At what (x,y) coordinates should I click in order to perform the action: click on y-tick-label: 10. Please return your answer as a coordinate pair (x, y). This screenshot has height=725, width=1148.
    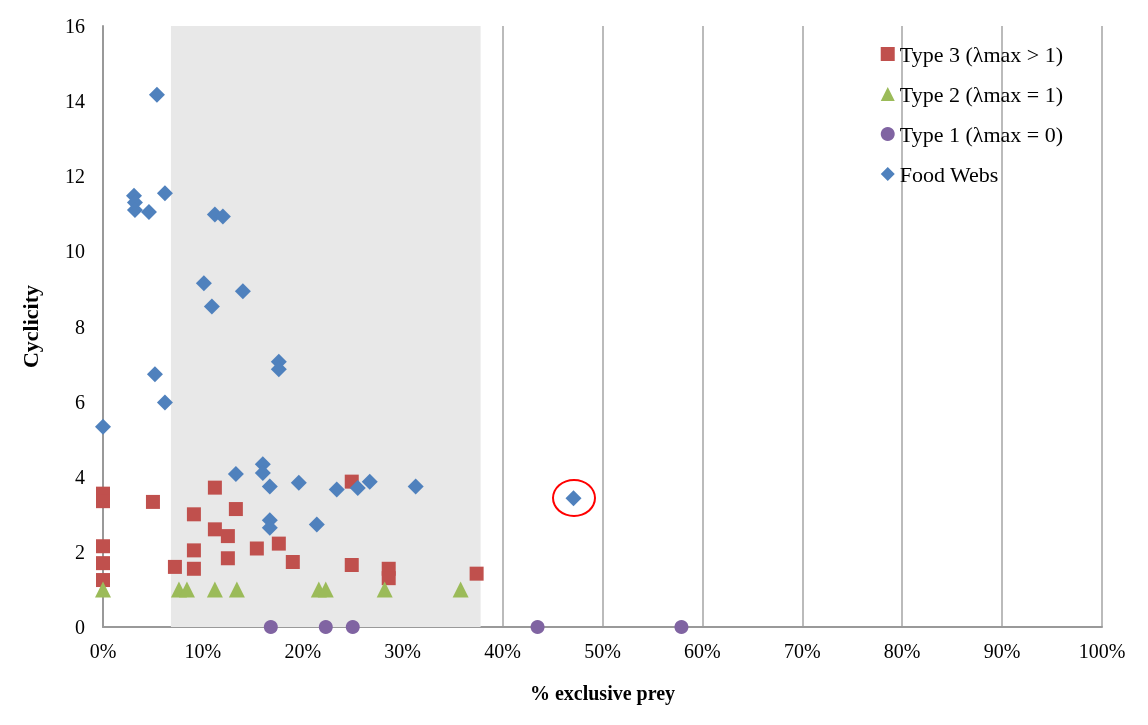
    Looking at the image, I should click on (75, 251).